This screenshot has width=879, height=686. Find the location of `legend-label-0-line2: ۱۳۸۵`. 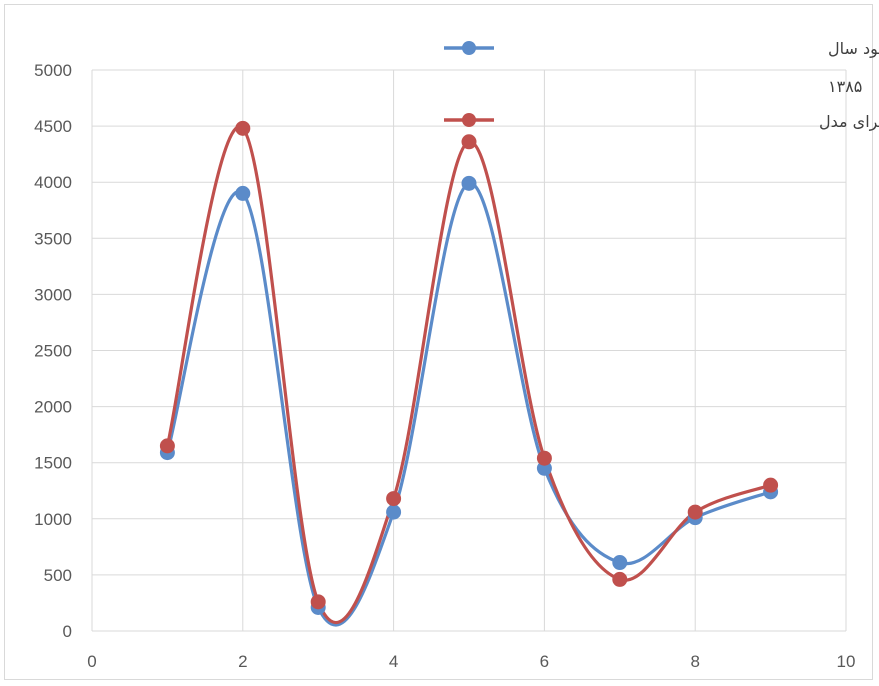

legend-label-0-line2: ۱۳۸۵ is located at coordinates (845, 86).